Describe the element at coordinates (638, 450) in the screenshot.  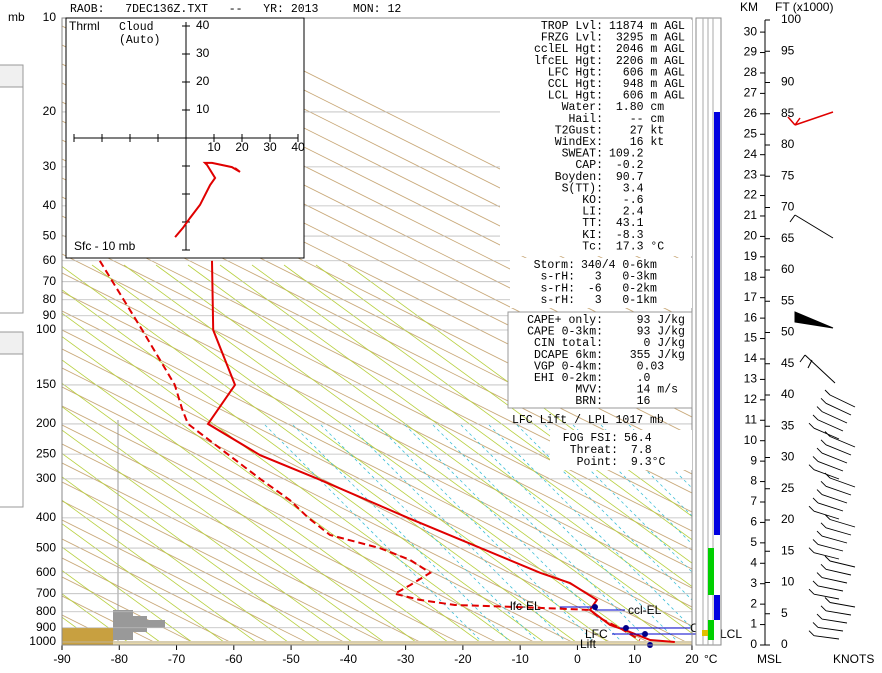
I see `row-value: 7.8` at that location.